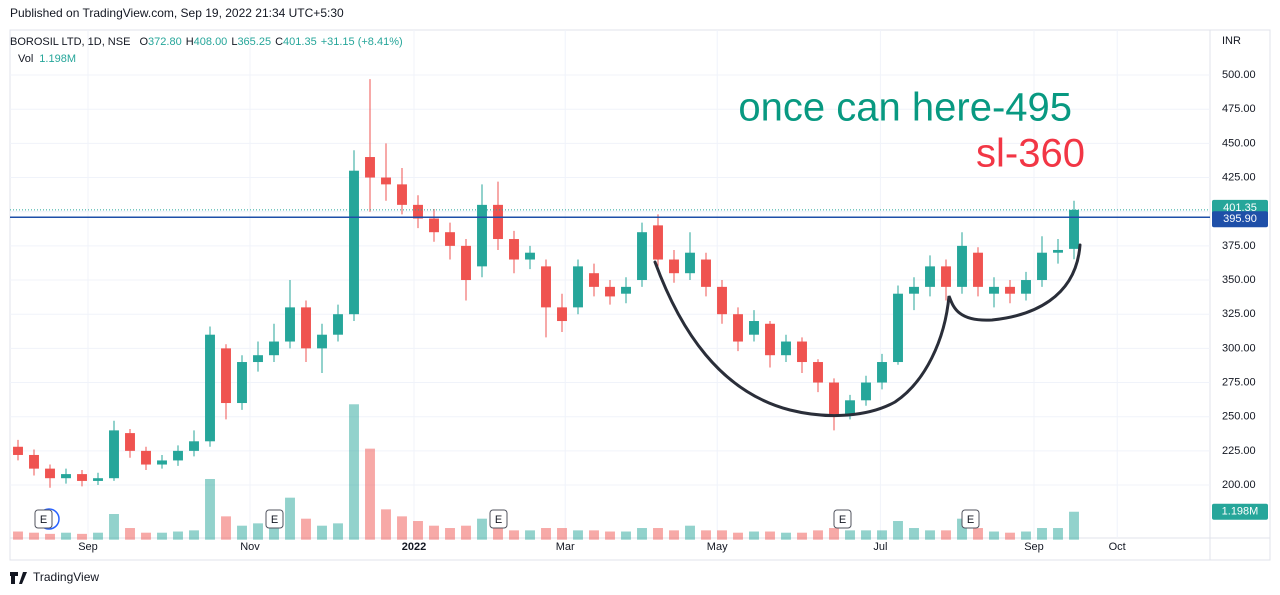 The height and width of the screenshot is (595, 1280). I want to click on annotation: once can here-495, so click(905, 108).